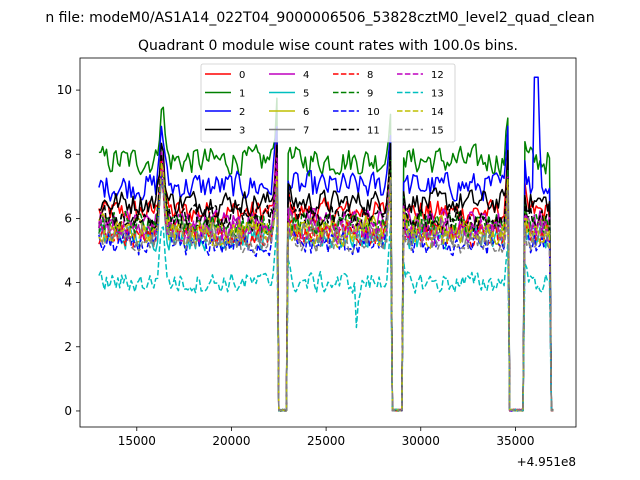 The image size is (640, 480). What do you see at coordinates (242, 75) in the screenshot?
I see `legend-label-0: 0` at bounding box center [242, 75].